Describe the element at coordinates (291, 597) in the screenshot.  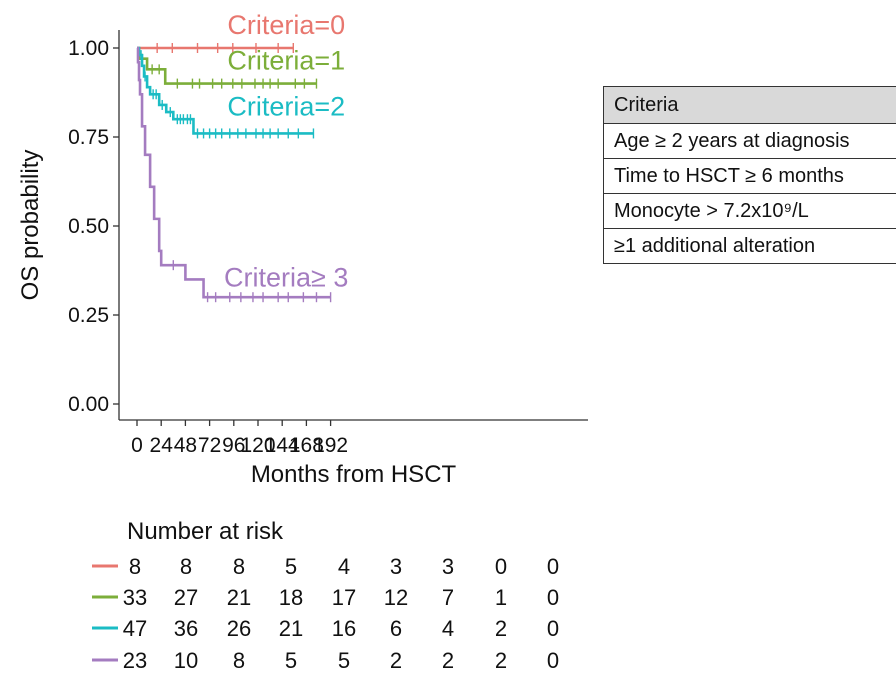
I see `risk-count: 18` at that location.